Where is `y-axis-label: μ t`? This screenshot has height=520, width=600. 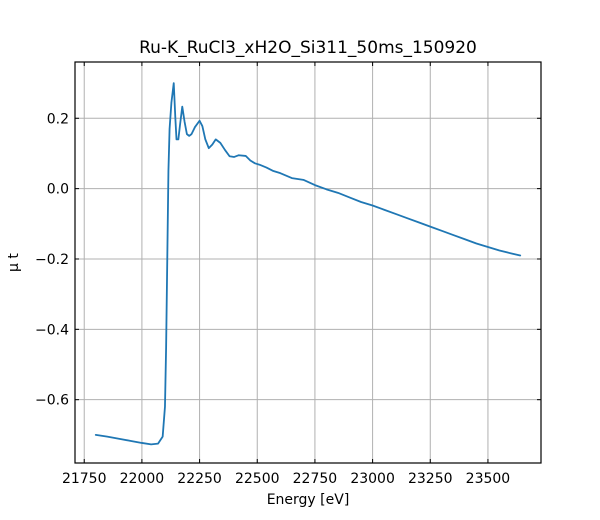
y-axis-label: μ t is located at coordinates (14, 262).